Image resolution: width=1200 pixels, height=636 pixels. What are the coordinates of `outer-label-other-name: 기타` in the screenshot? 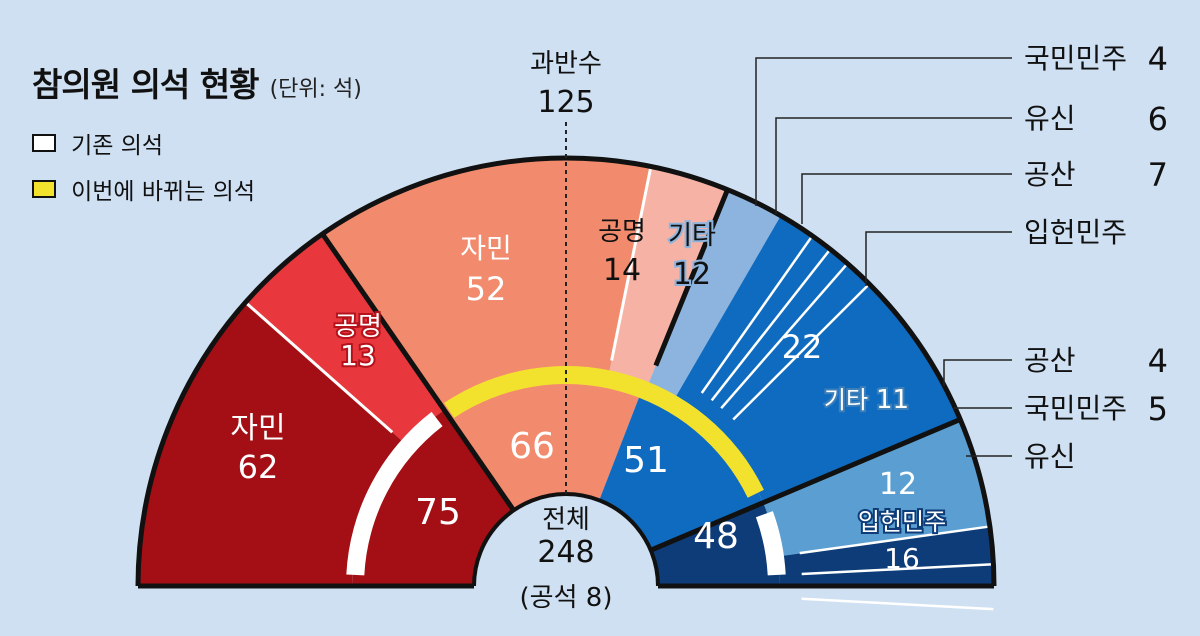 It's located at (846, 400).